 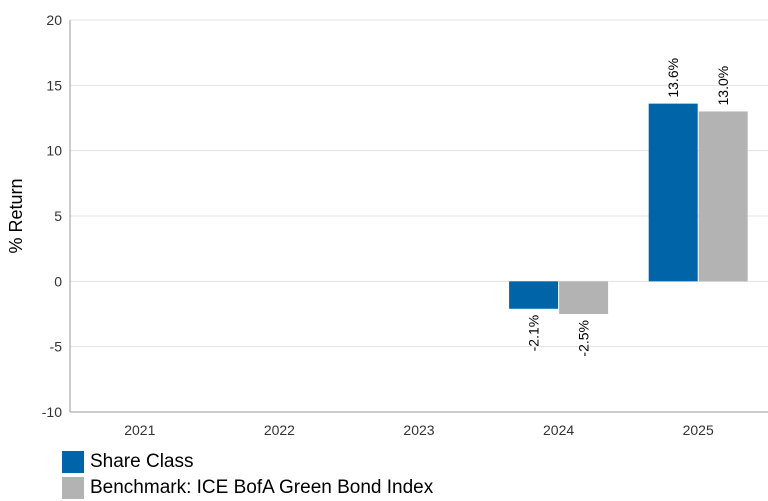 What do you see at coordinates (279, 430) in the screenshot?
I see `x-tick-label: 2022` at bounding box center [279, 430].